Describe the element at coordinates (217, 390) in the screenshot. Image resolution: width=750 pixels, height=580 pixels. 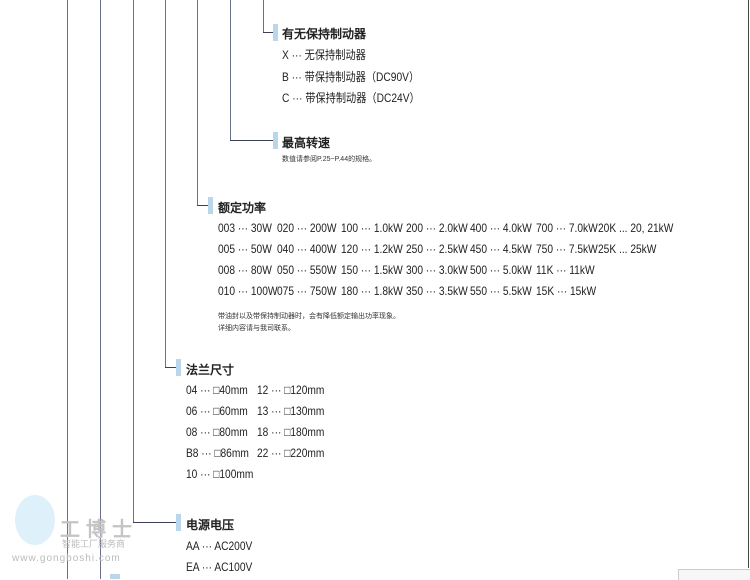
I see `flange-code: 04 ··· □40mm` at that location.